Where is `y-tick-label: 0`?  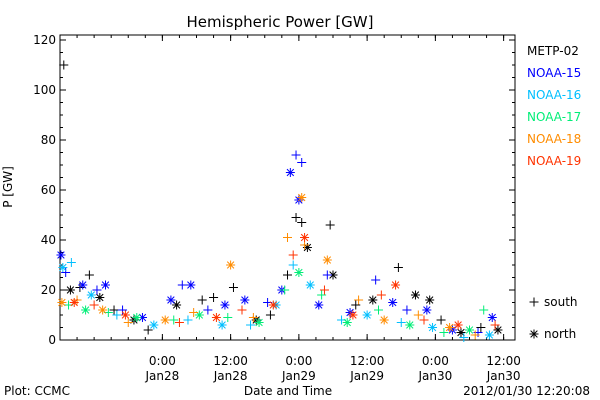 y-tick-label: 0 is located at coordinates (52, 340).